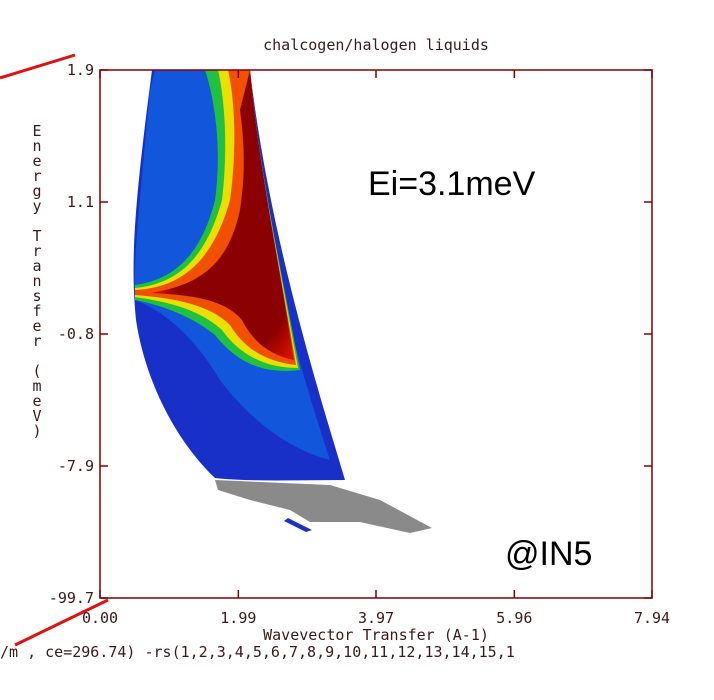 The height and width of the screenshot is (700, 714). I want to click on chart-title: chalcogen/halogen liquids, so click(376, 45).